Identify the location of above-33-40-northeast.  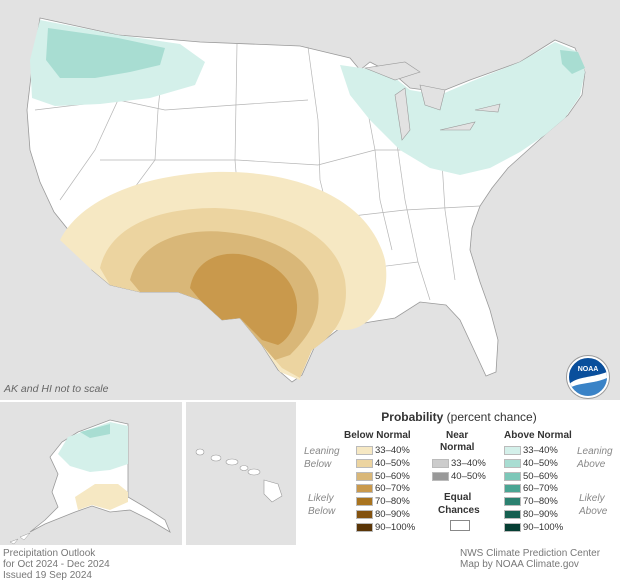
(462, 108).